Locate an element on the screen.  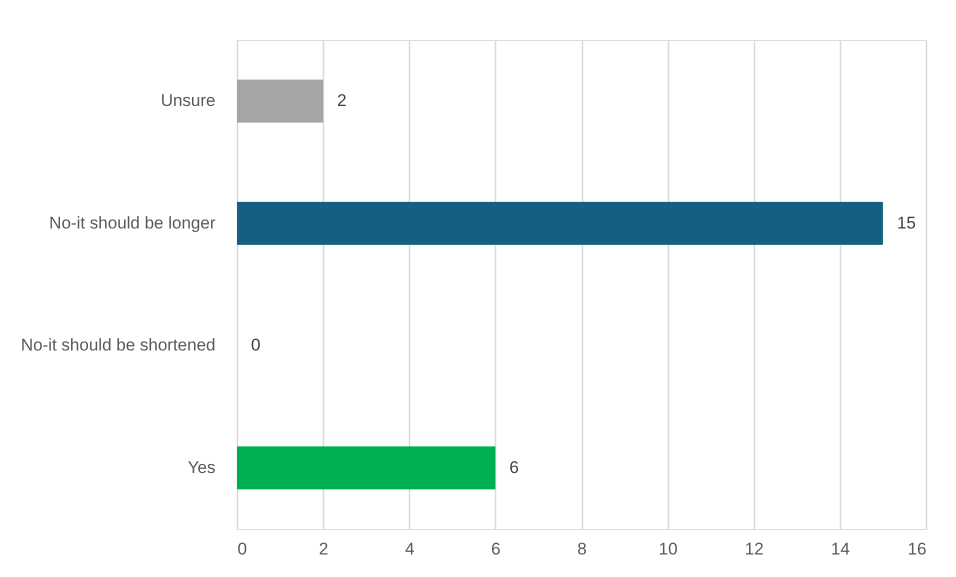
data-label: 6 is located at coordinates (514, 467).